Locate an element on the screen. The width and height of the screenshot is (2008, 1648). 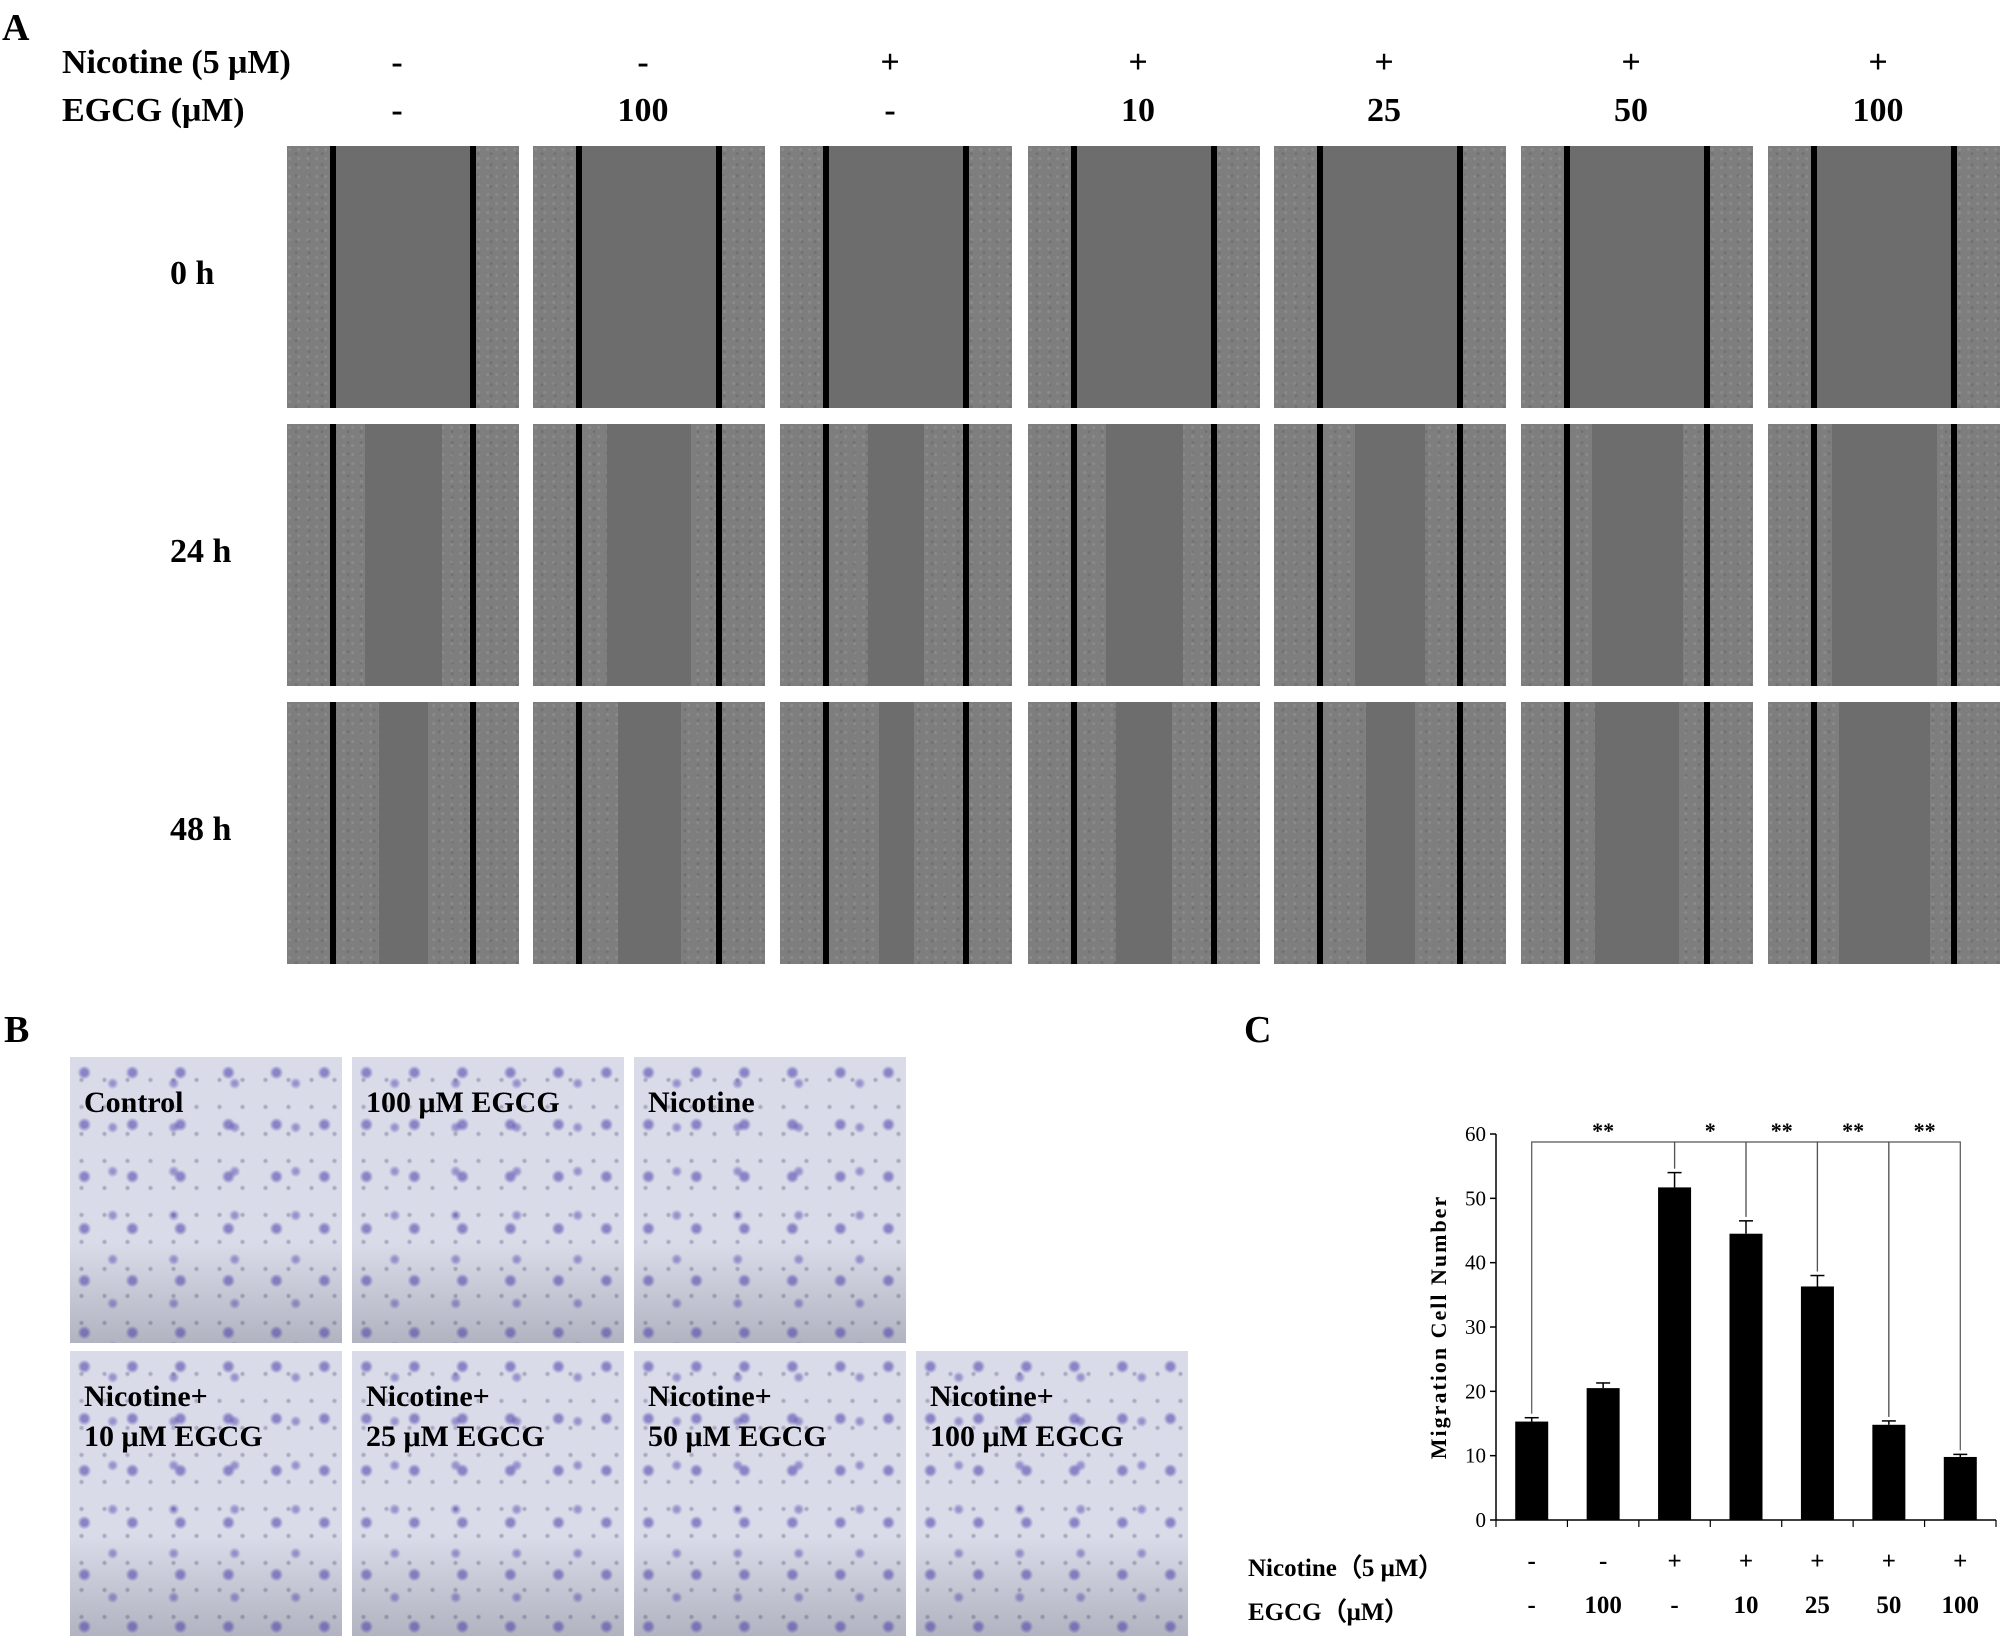
chart-condition-value: 25 is located at coordinates (1817, 1605).